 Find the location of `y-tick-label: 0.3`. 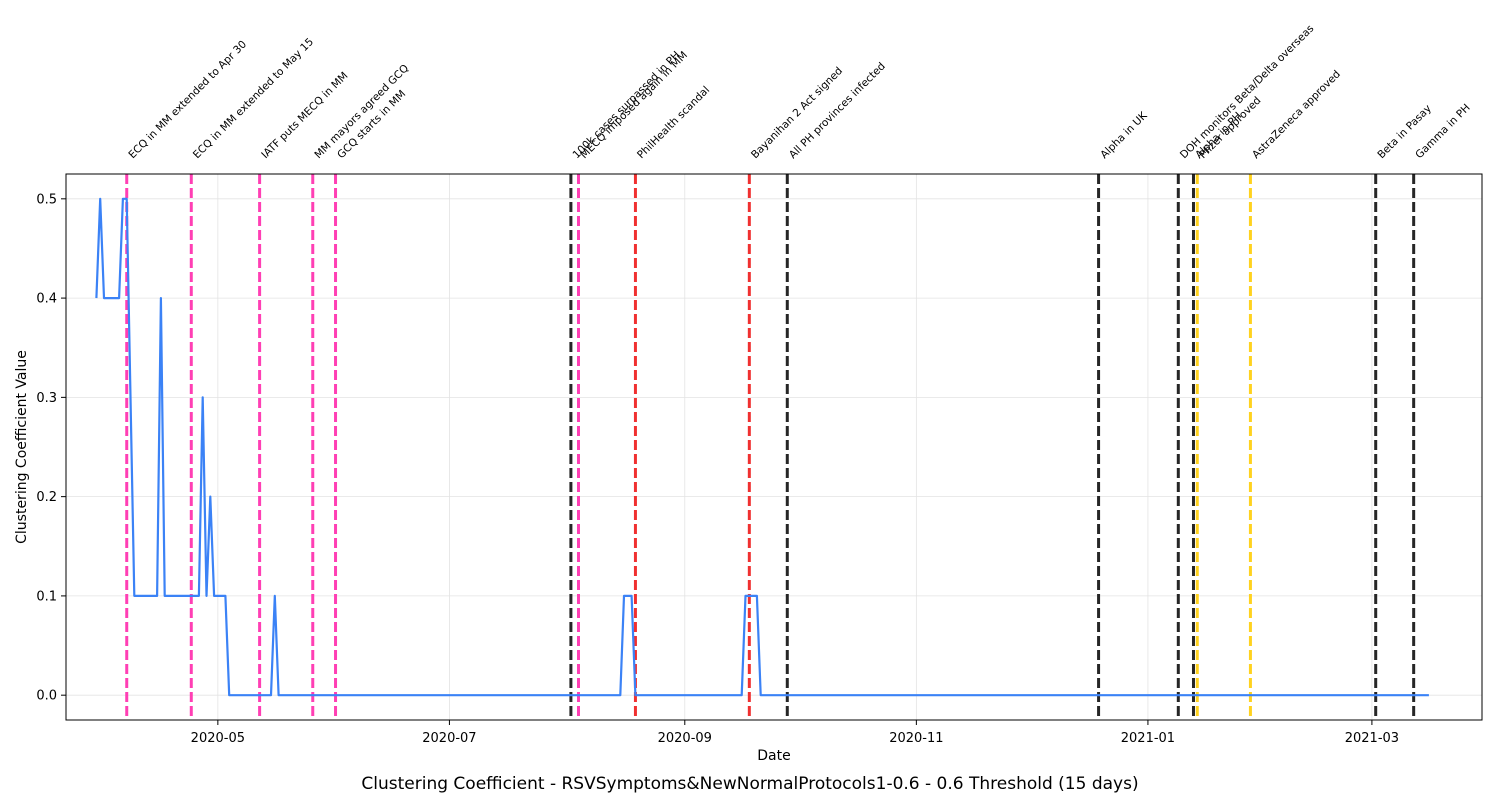

y-tick-label: 0.3 is located at coordinates (46, 398).